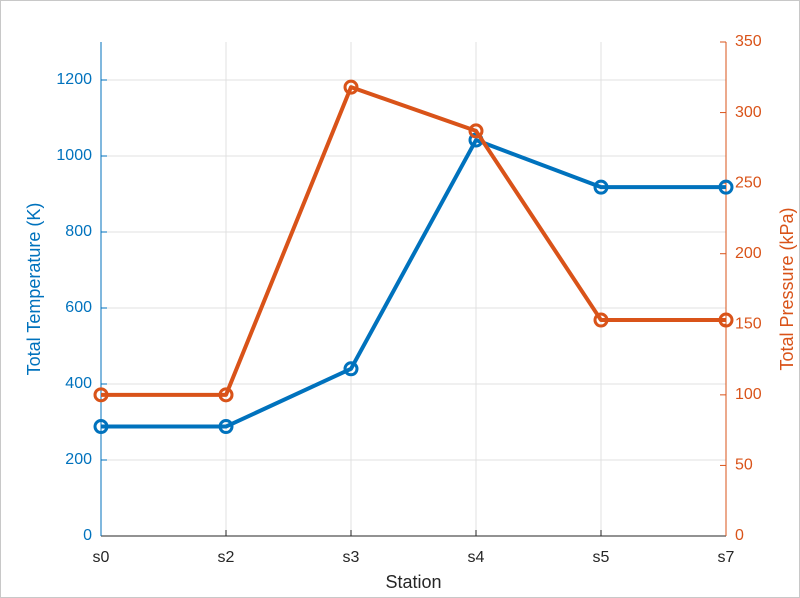 The image size is (800, 598). Describe the element at coordinates (787, 288) in the screenshot. I see `y2-axis-label: Total Pressure (kPa)` at that location.